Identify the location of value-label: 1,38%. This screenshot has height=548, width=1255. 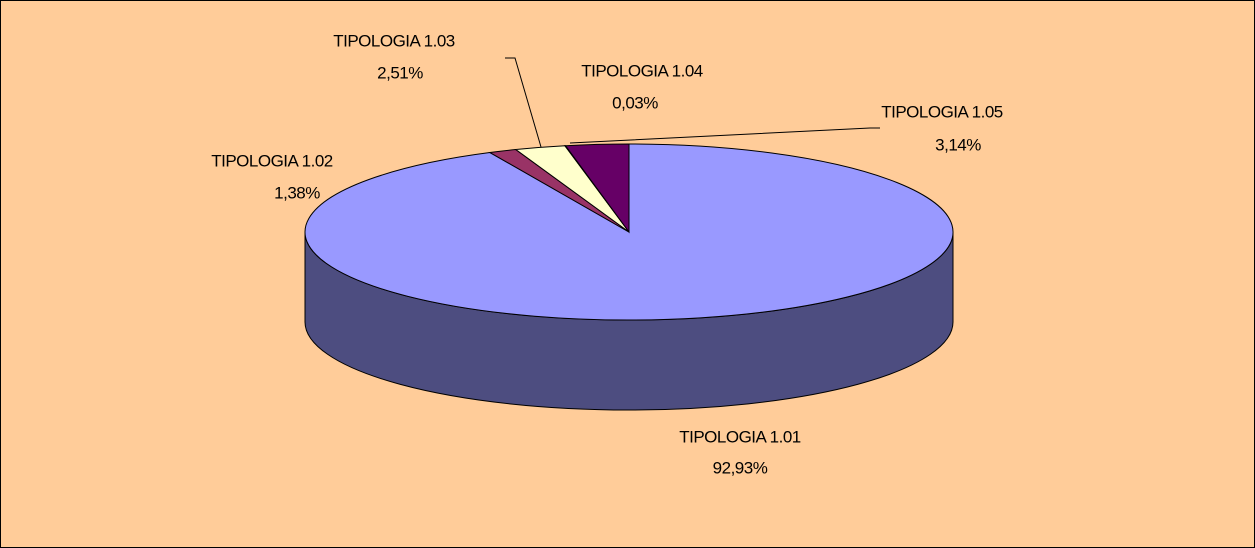
(297, 192).